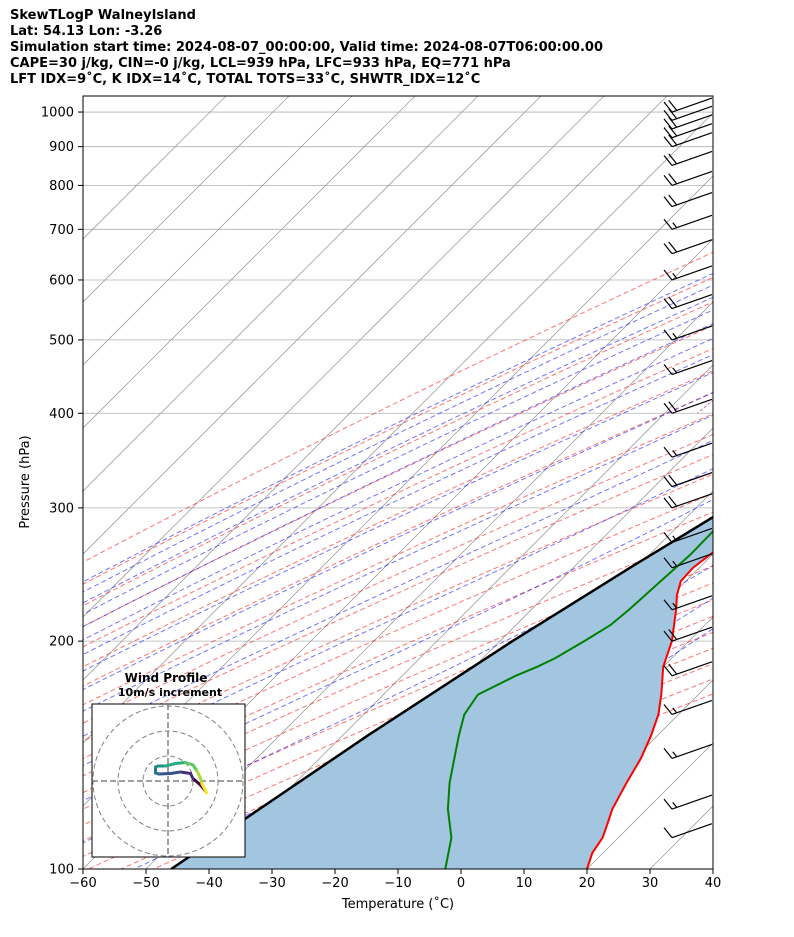  What do you see at coordinates (461, 883) in the screenshot?
I see `x-tick-label: 0` at bounding box center [461, 883].